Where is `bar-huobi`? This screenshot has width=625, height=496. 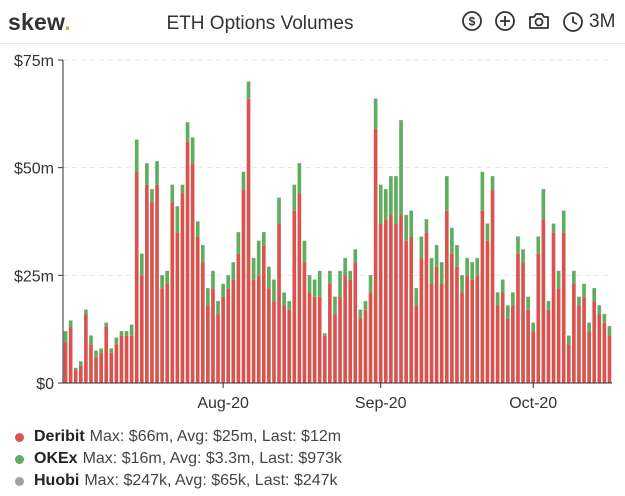 bar-huobi is located at coordinates (609, 326).